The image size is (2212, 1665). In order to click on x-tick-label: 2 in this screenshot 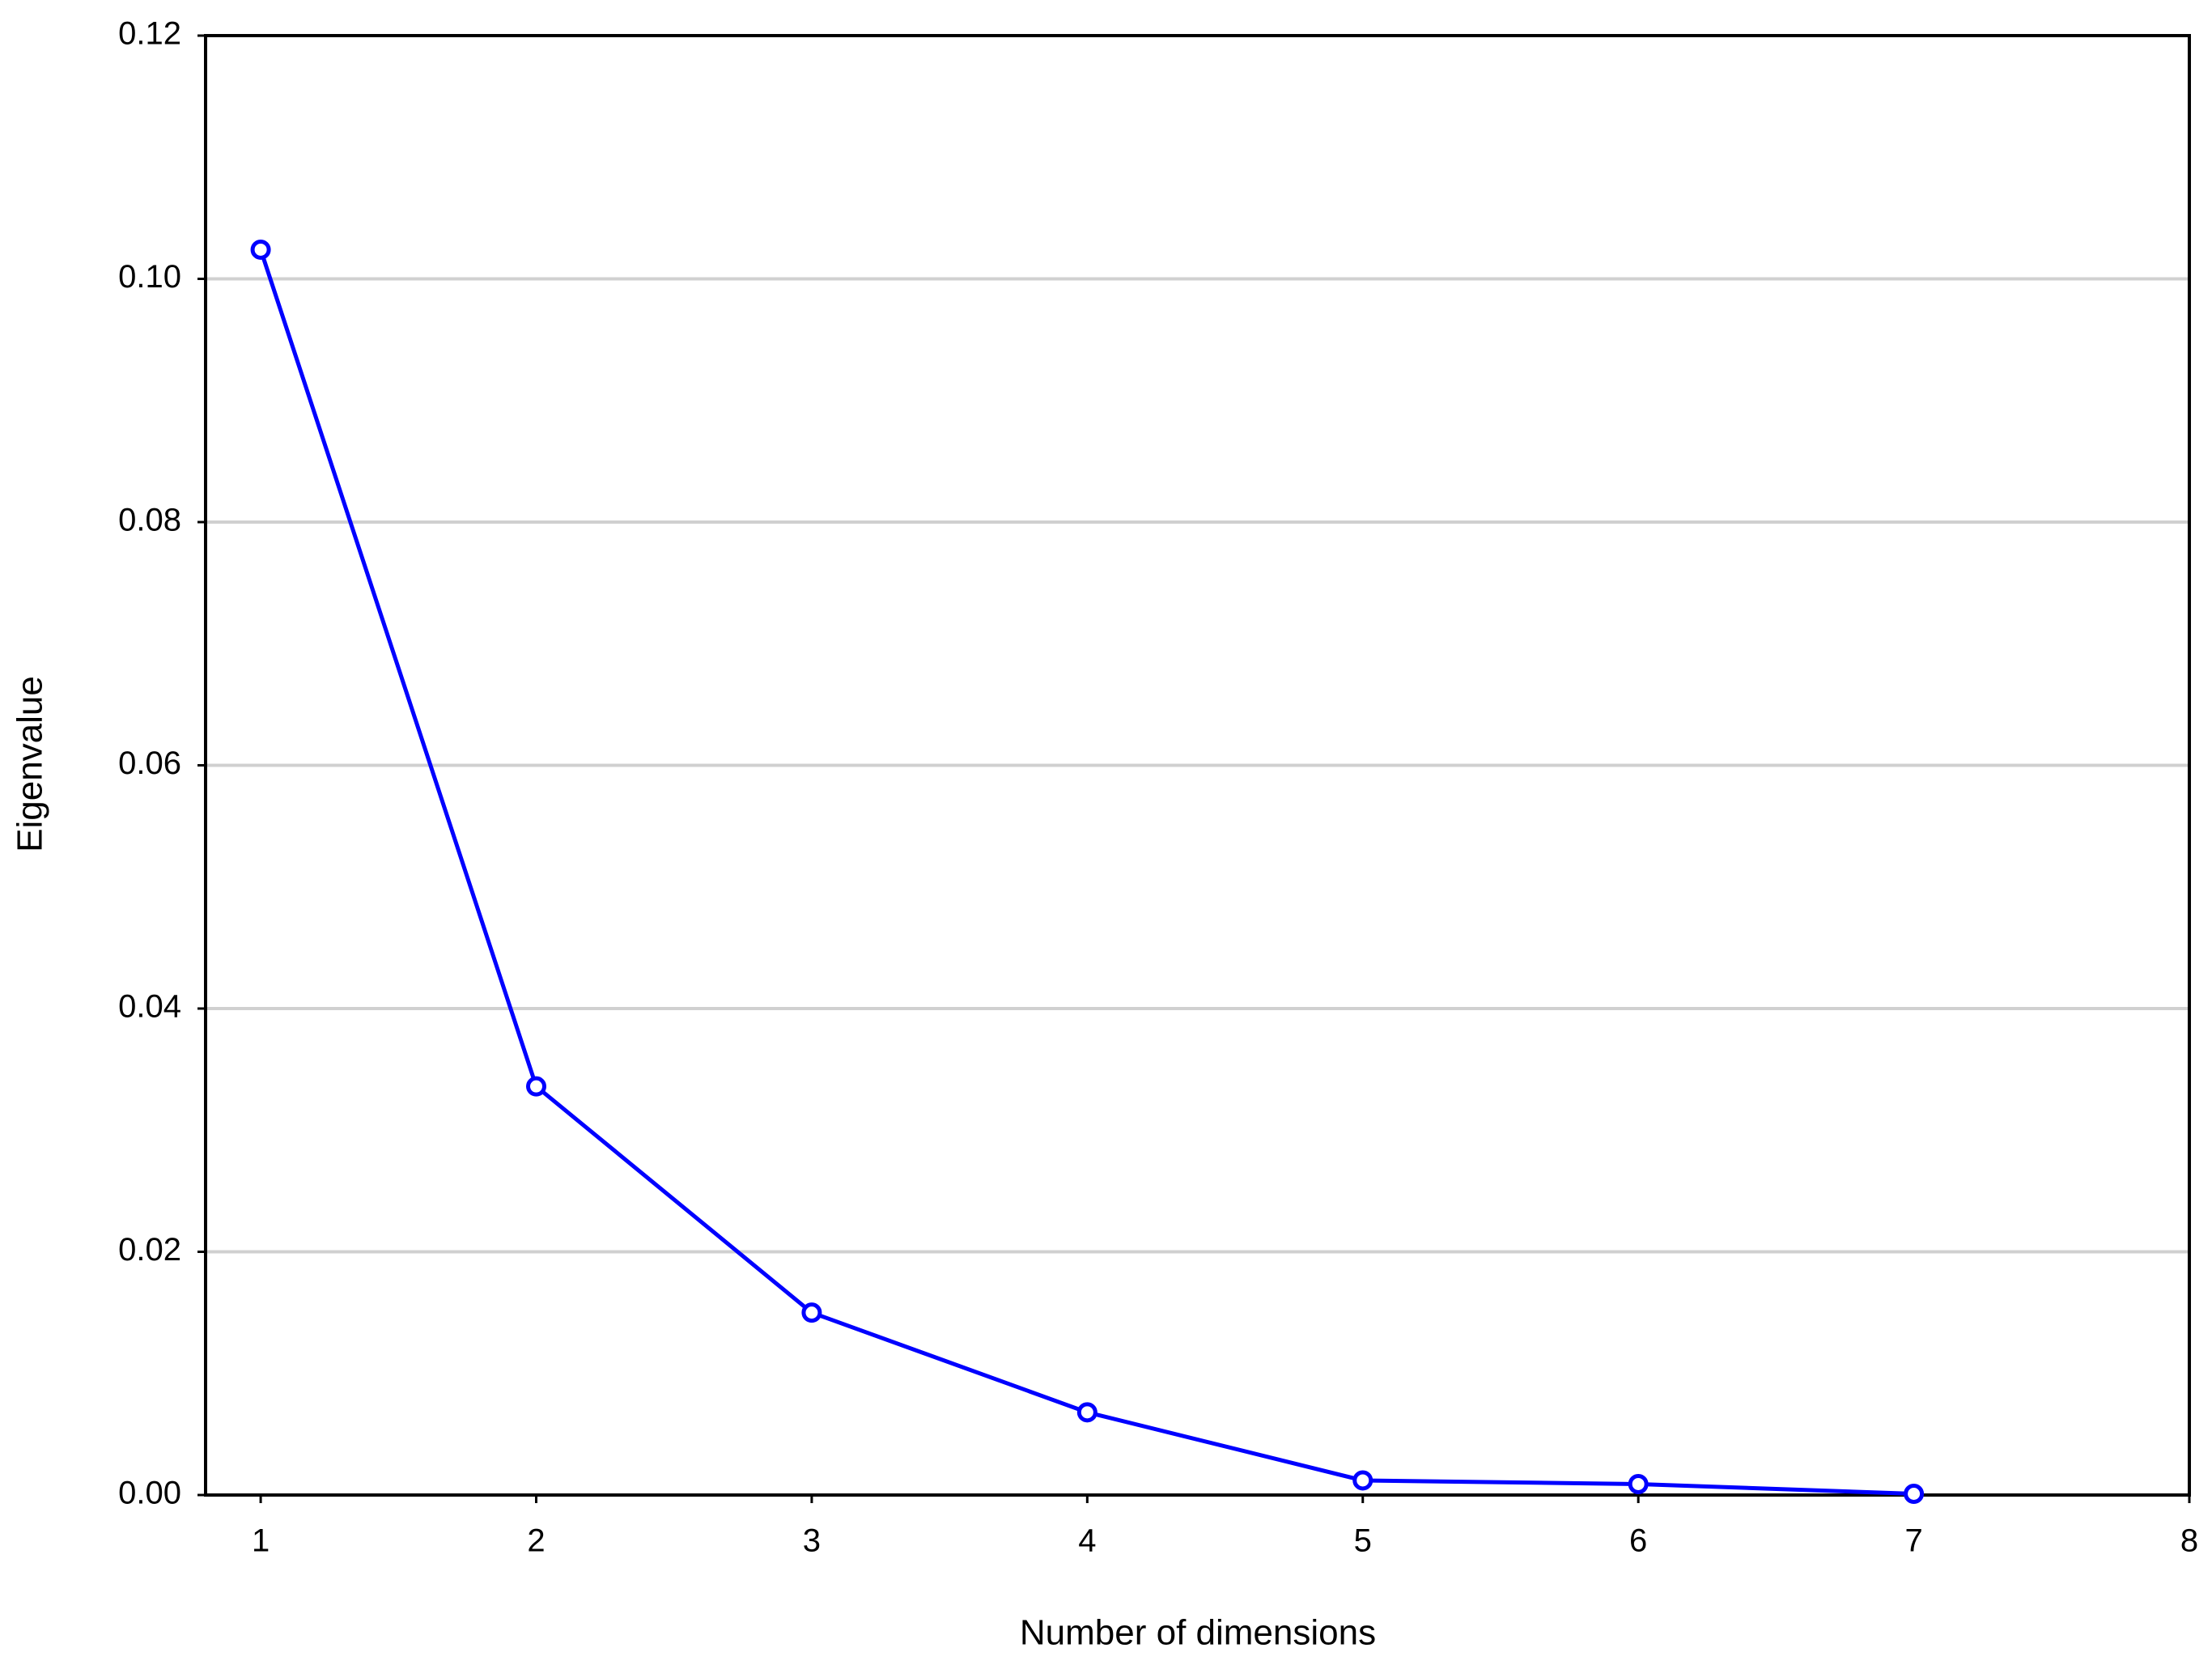, I will do `click(536, 1541)`.